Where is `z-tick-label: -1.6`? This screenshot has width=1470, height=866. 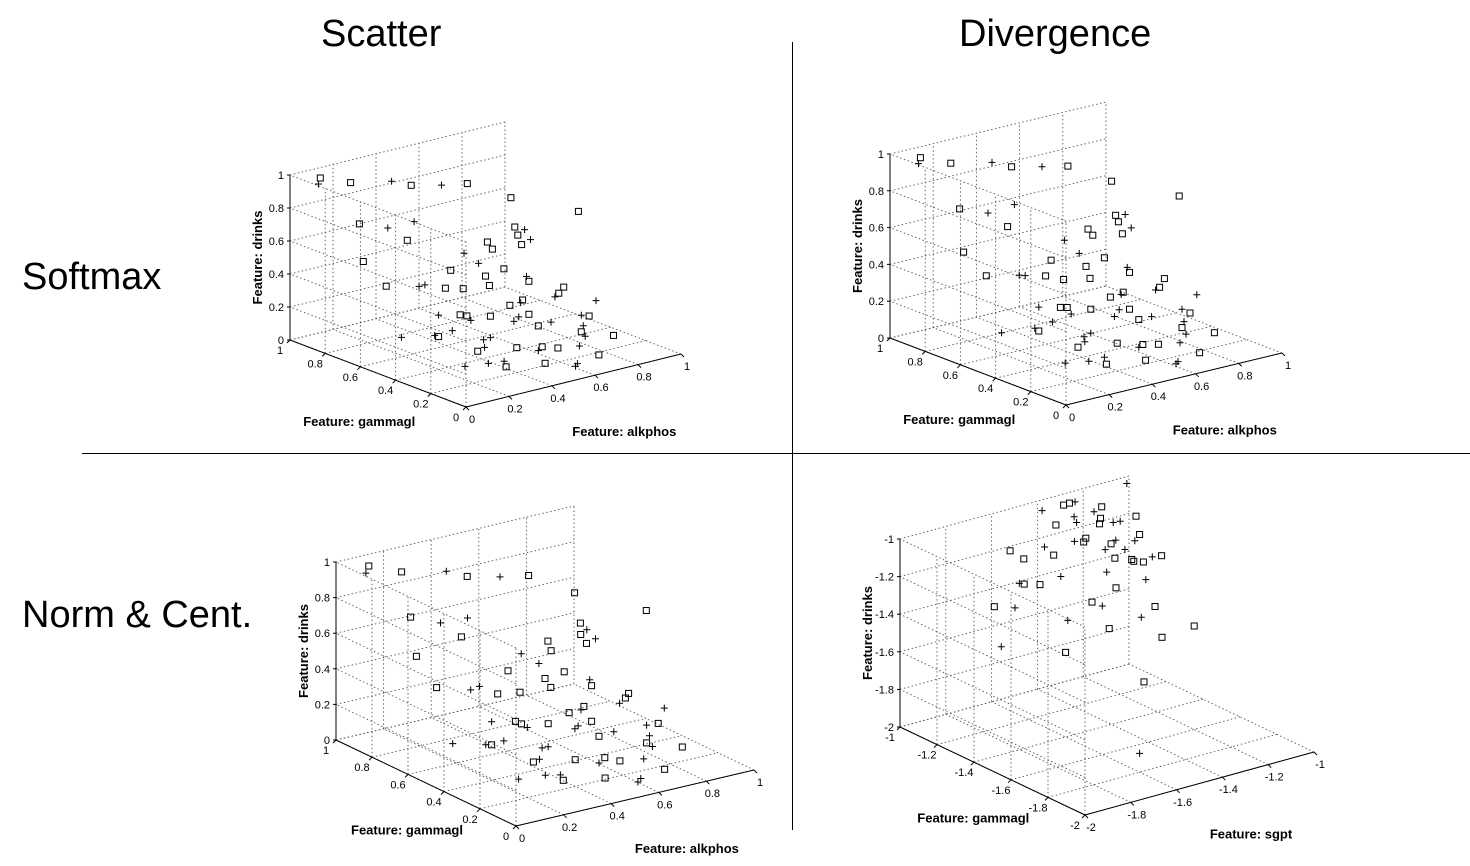
z-tick-label: -1.6 is located at coordinates (884, 653).